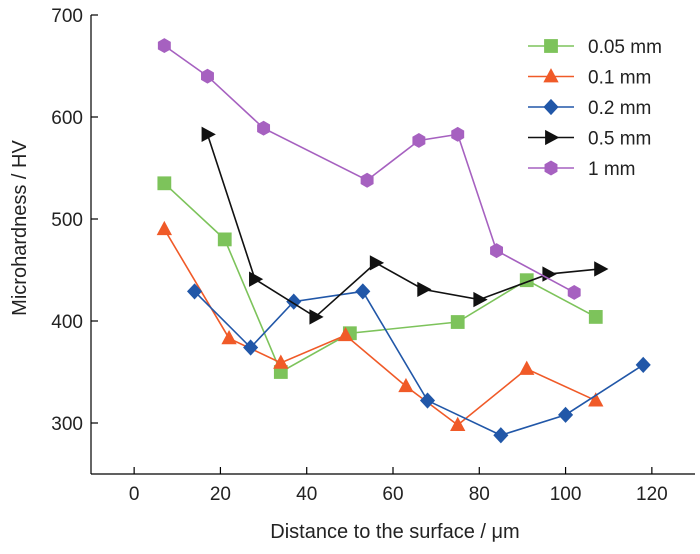 Image resolution: width=700 pixels, height=554 pixels. What do you see at coordinates (67, 322) in the screenshot?
I see `y-tick-label: 400` at bounding box center [67, 322].